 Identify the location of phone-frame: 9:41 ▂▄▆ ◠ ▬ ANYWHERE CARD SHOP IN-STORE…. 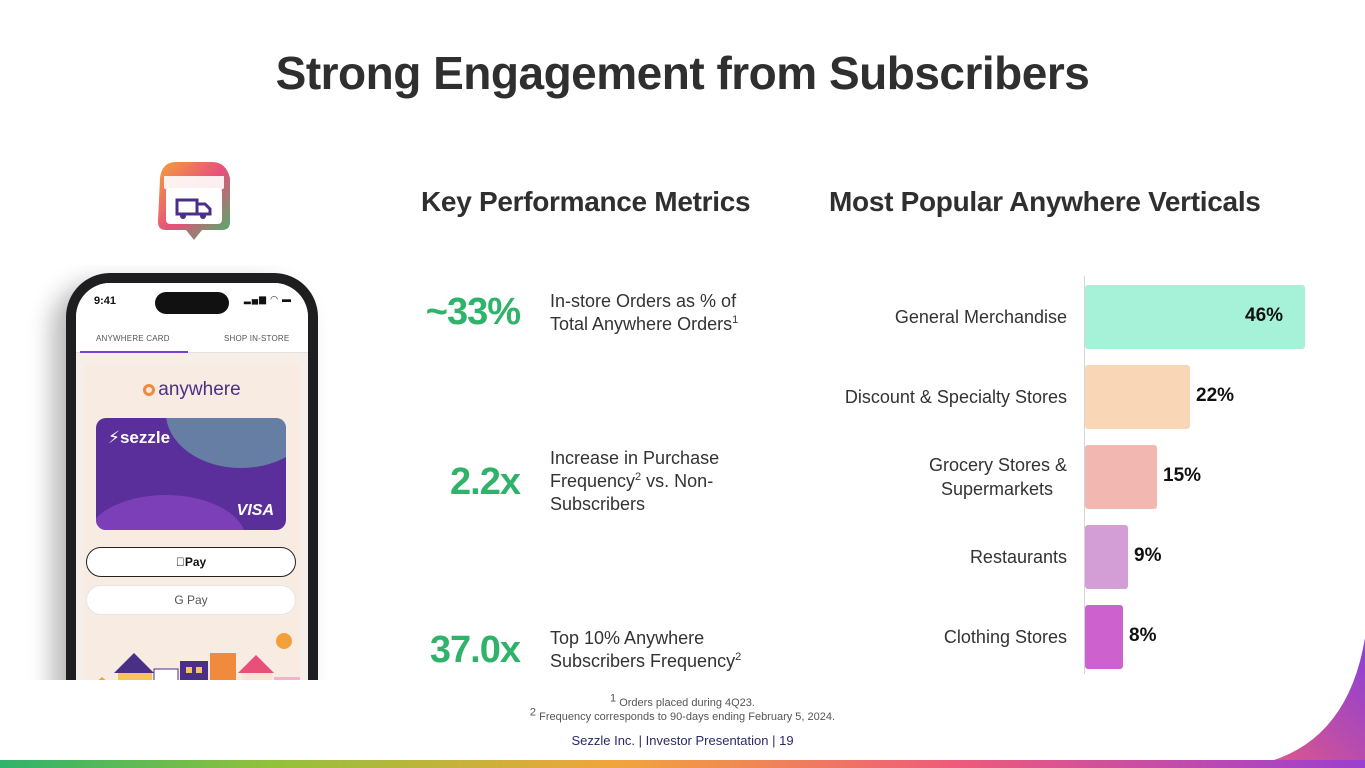
(192, 476).